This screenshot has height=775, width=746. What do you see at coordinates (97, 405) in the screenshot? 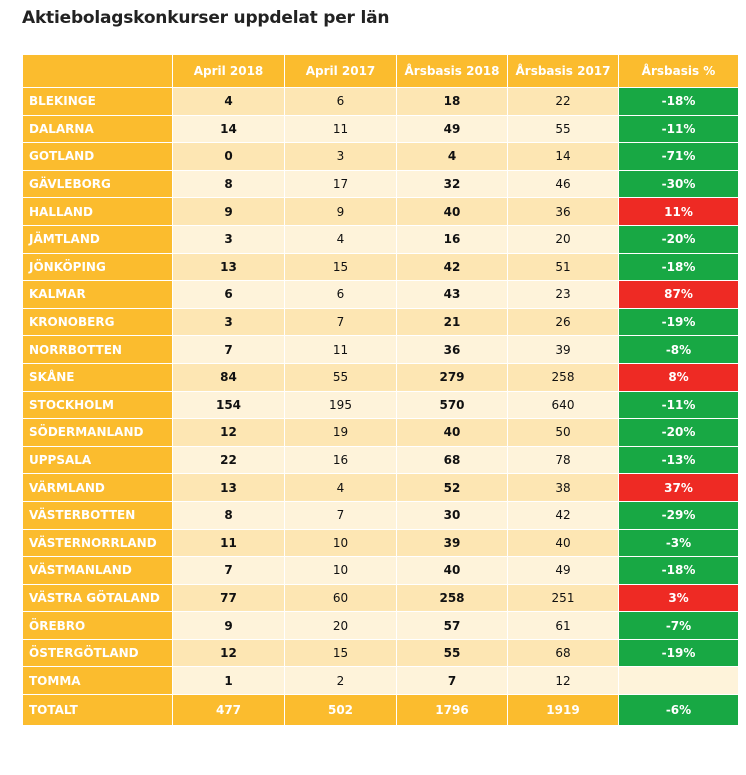
I see `region-cell: STOCKHOLM` at bounding box center [97, 405].